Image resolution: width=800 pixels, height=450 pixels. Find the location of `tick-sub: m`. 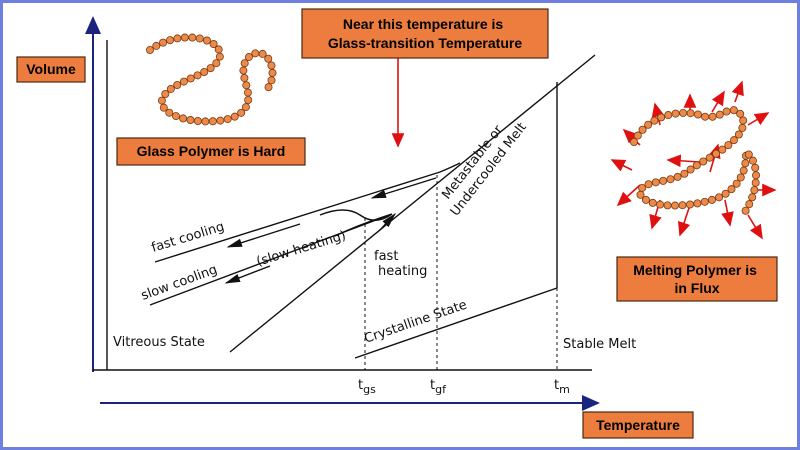

tick-sub: m is located at coordinates (564, 389).